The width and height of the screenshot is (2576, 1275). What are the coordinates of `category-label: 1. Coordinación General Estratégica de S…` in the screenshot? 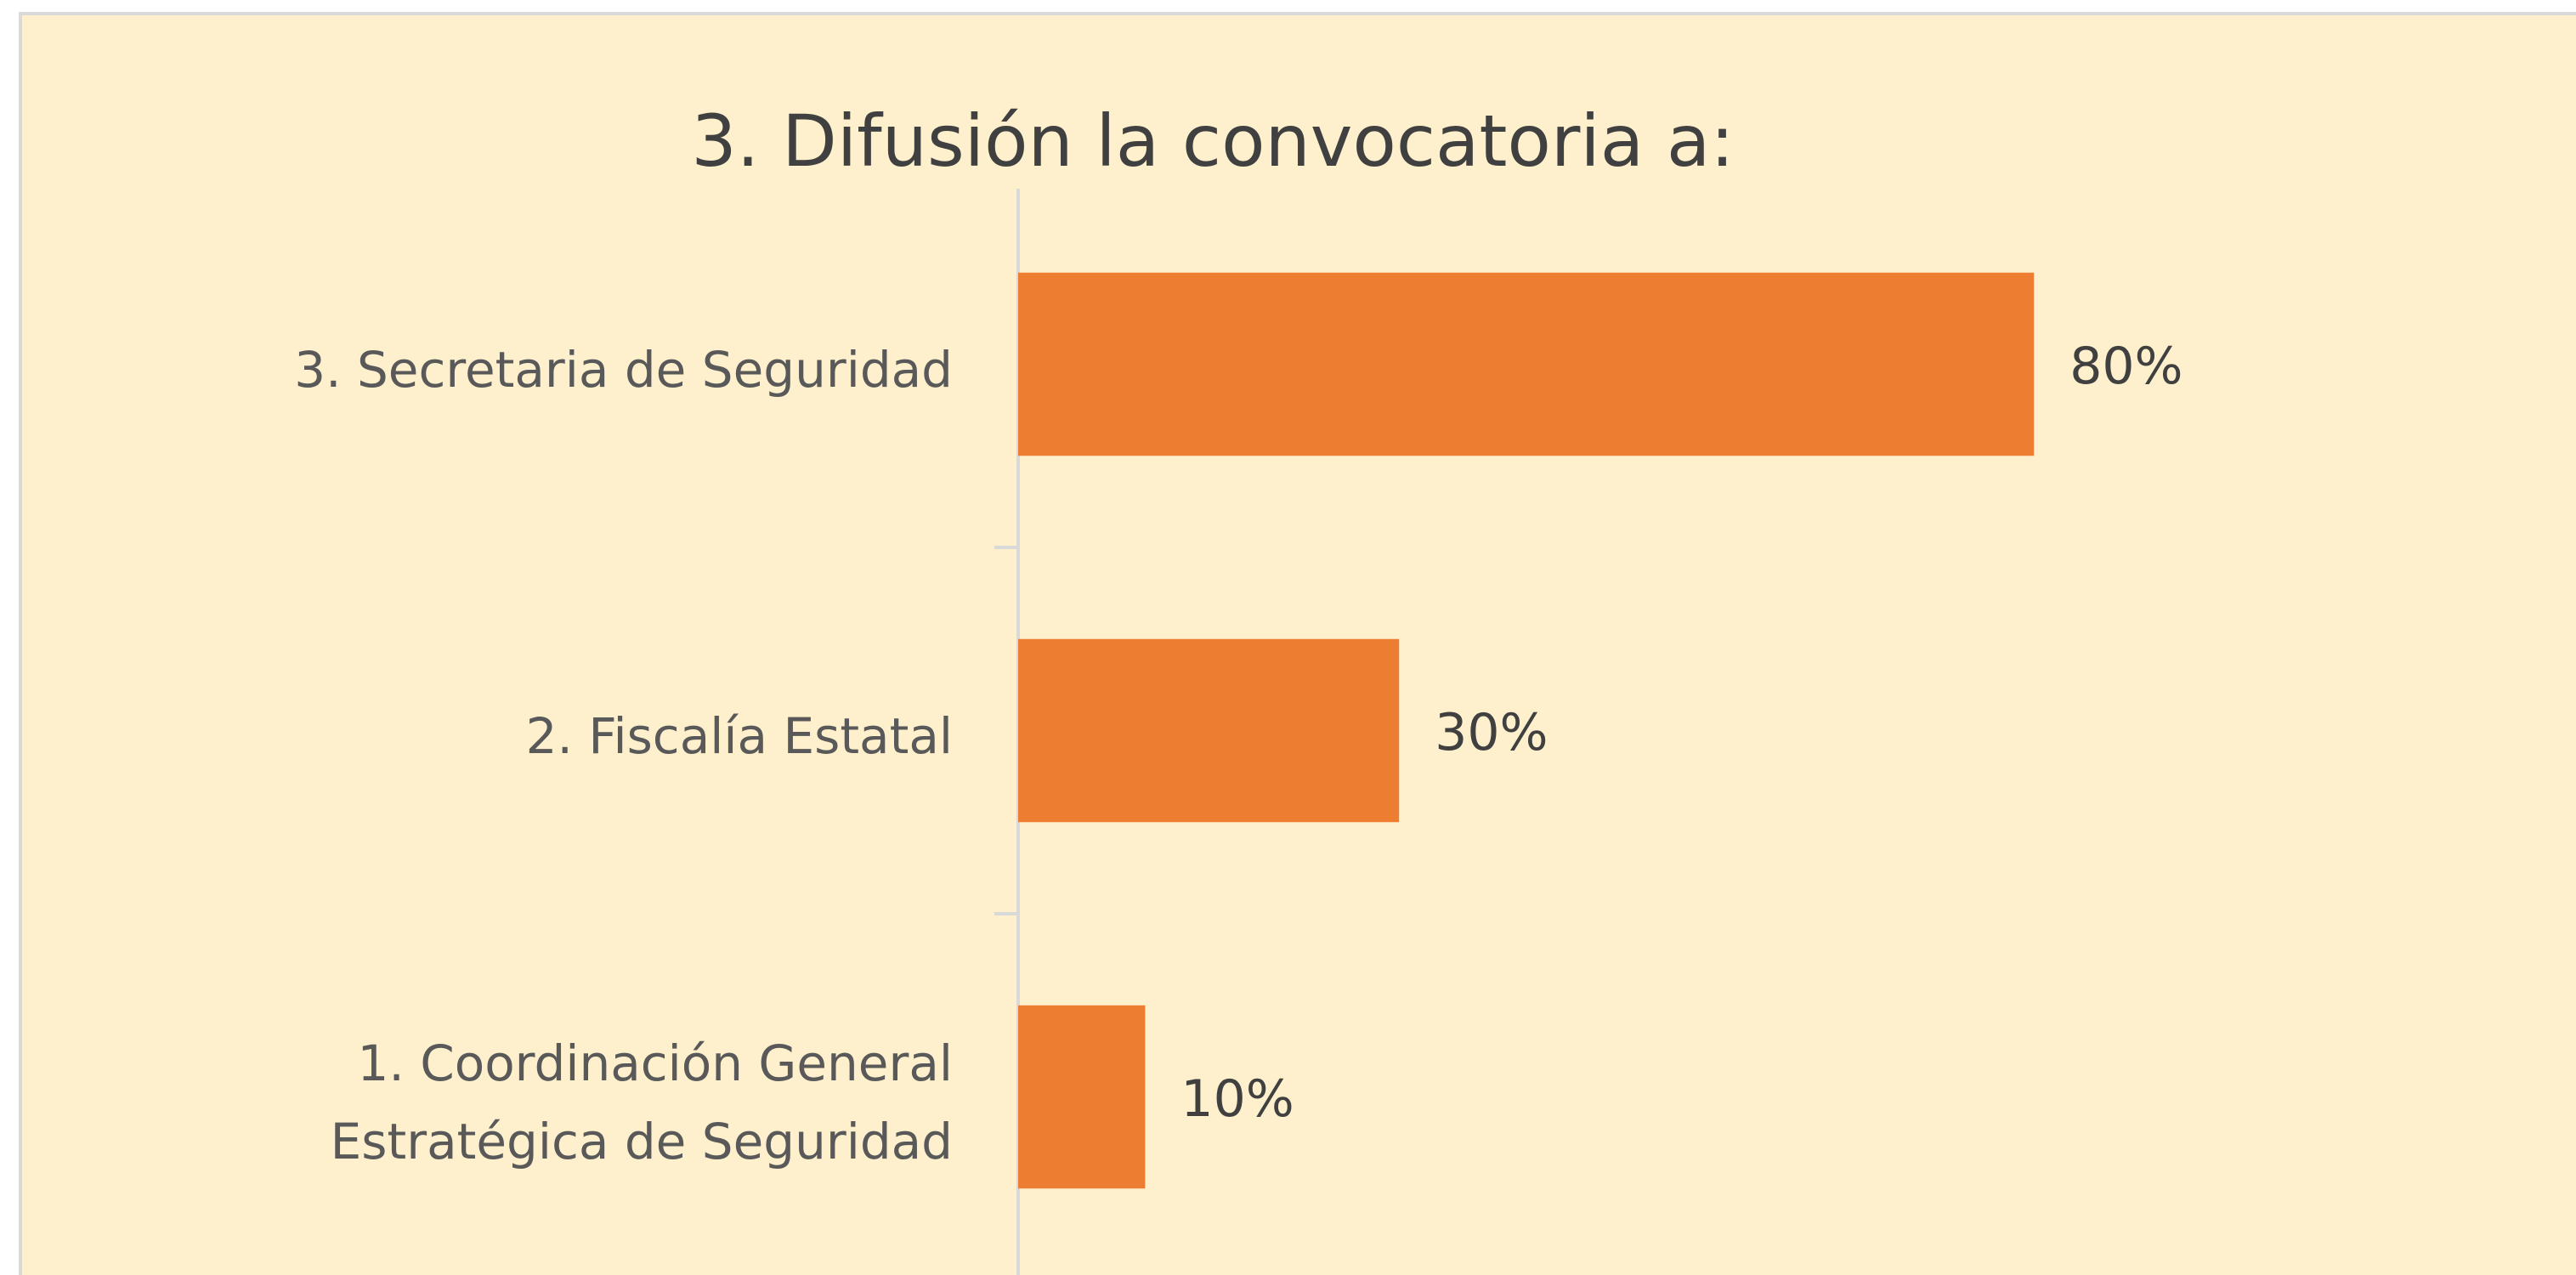 It's located at (641, 1102).